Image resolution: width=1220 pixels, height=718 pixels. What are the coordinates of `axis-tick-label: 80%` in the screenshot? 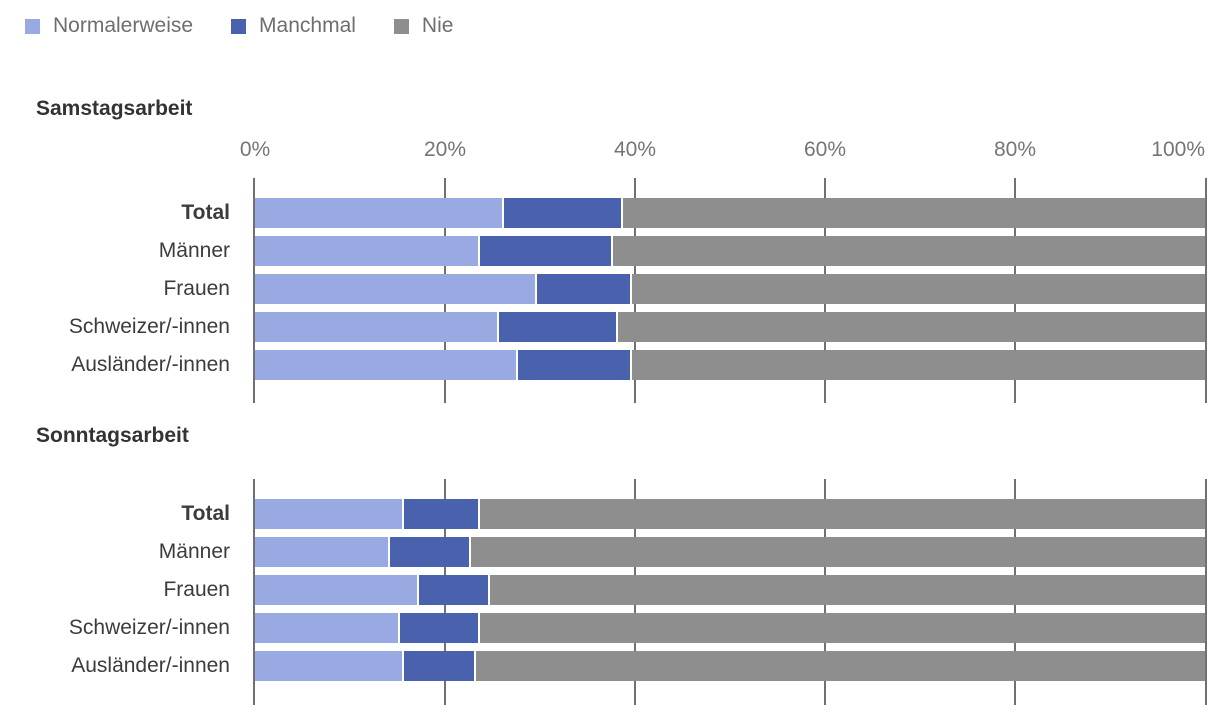 It's located at (1015, 149).